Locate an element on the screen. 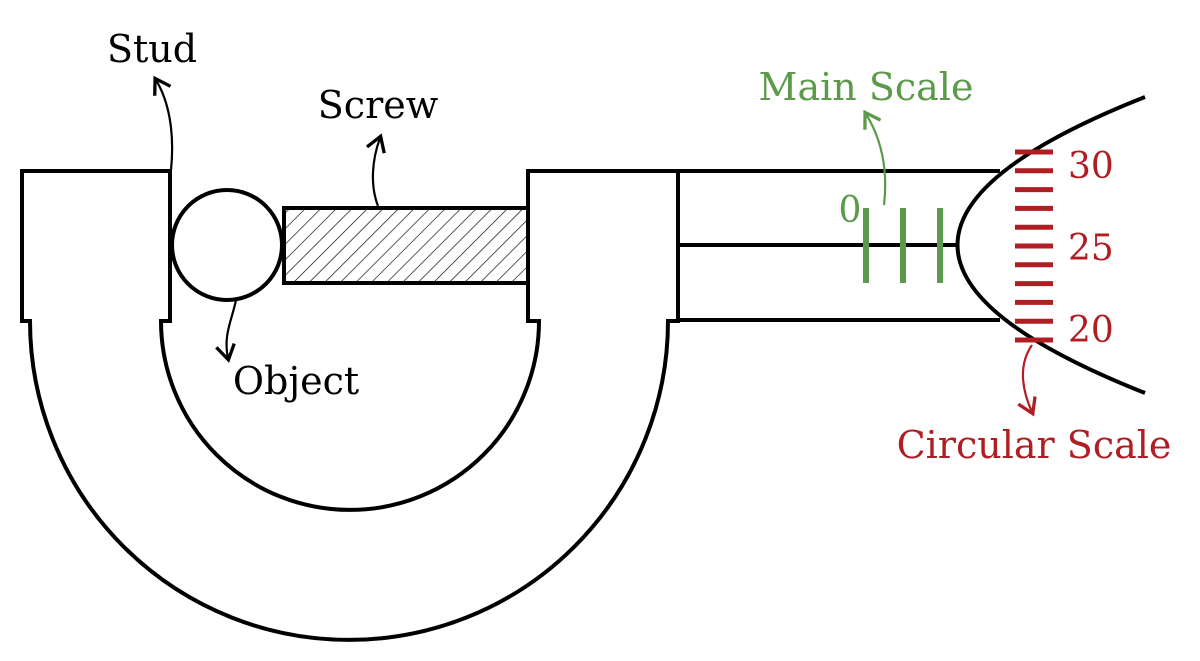  object-label: Object is located at coordinates (296, 381).